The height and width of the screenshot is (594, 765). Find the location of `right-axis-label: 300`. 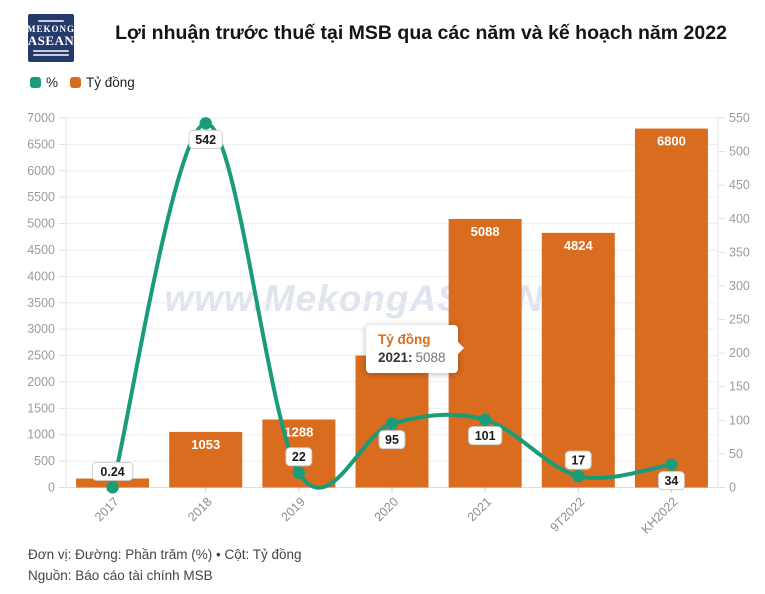

right-axis-label: 300 is located at coordinates (739, 286).